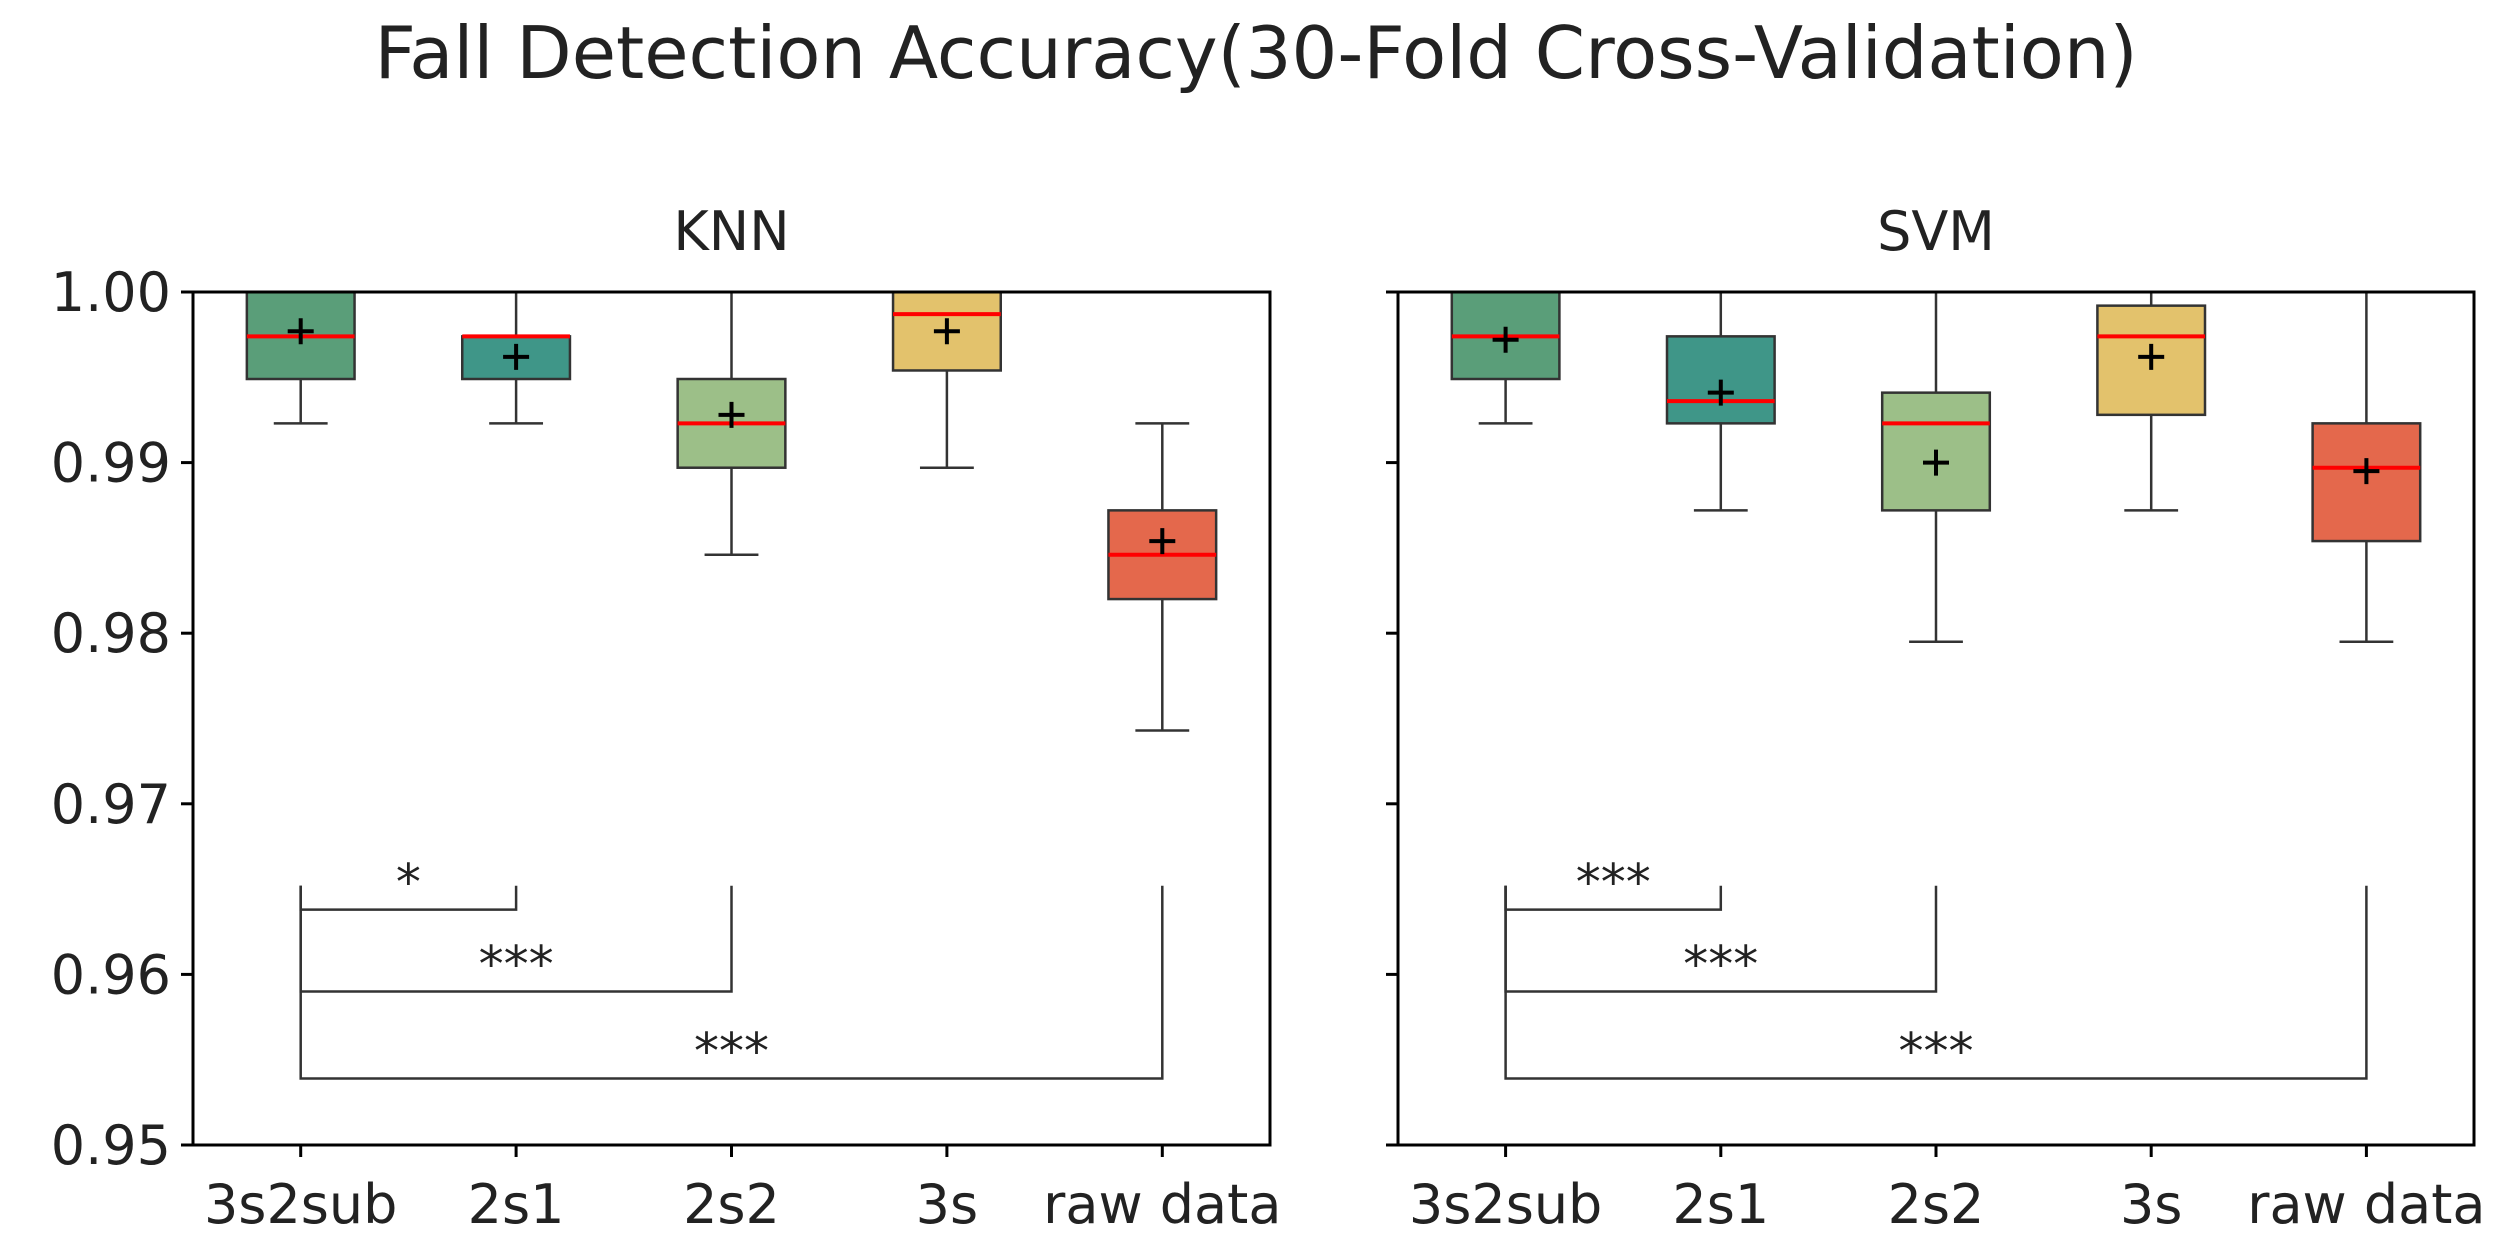  What do you see at coordinates (1936, 231) in the screenshot?
I see `panel-title: SVM` at bounding box center [1936, 231].